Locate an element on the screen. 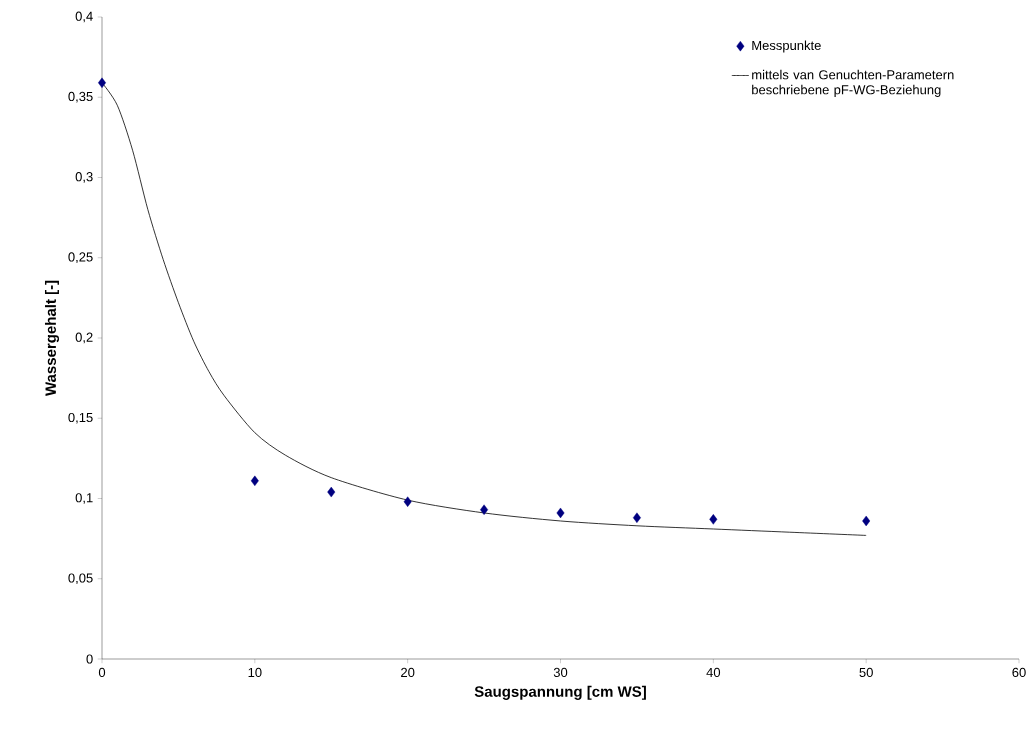  y-tick-label: 0,4 is located at coordinates (84, 17).